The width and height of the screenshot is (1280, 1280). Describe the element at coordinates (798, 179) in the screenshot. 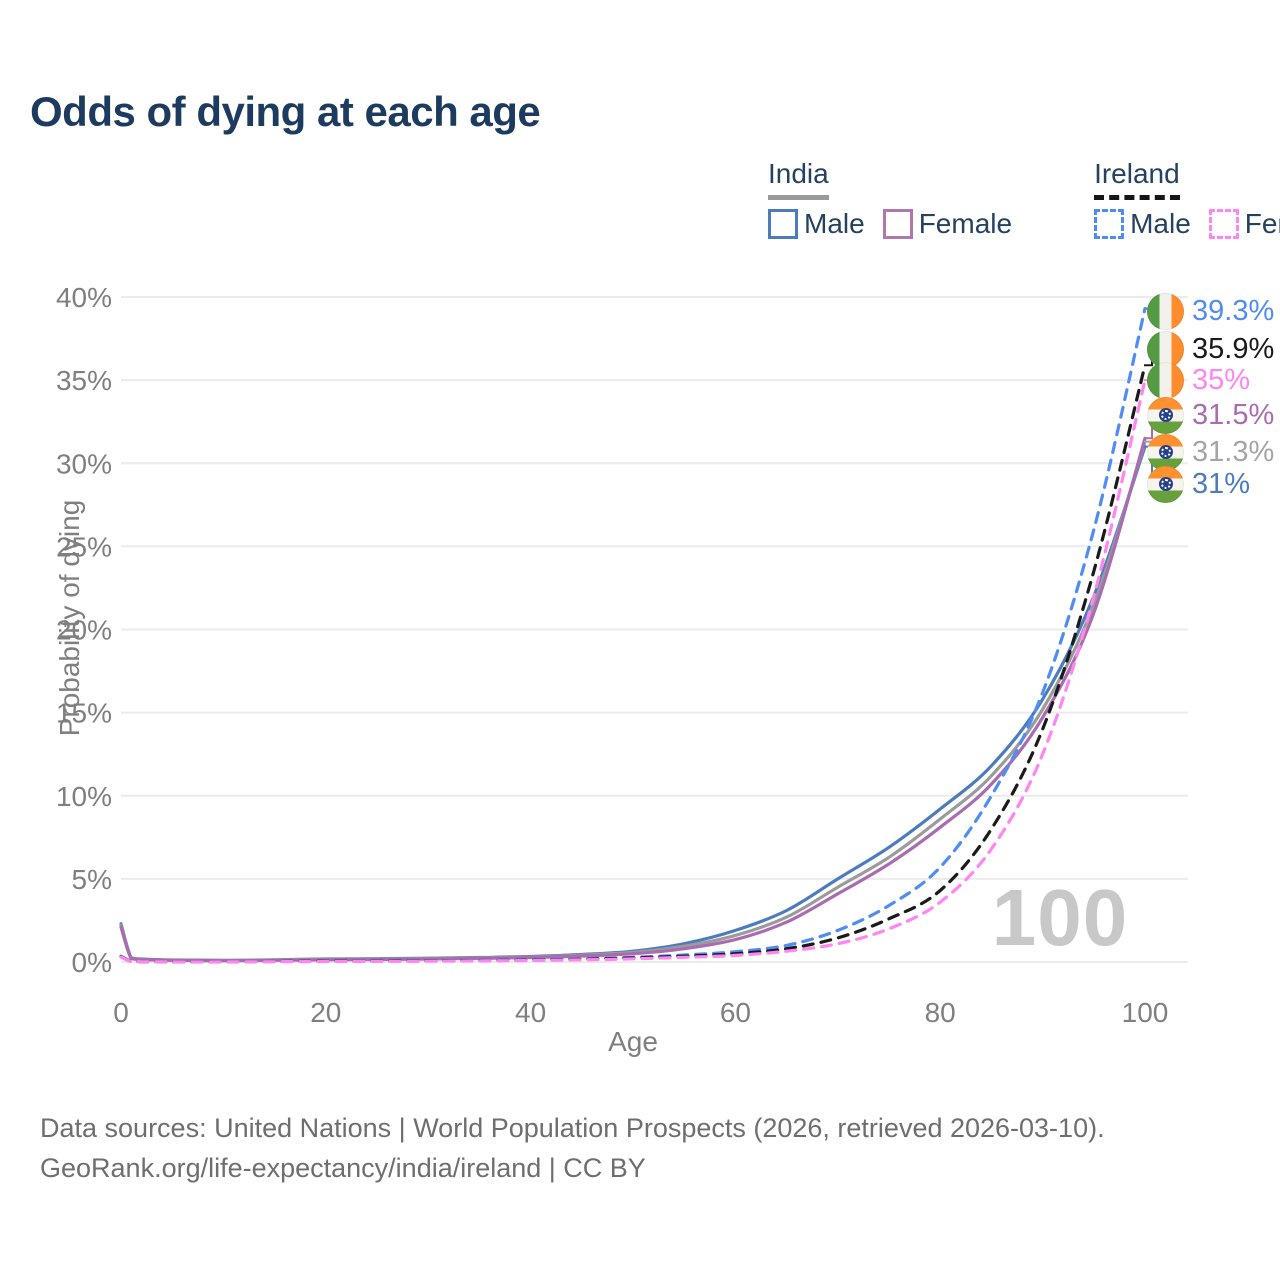

I see `legend-country-india: India` at that location.